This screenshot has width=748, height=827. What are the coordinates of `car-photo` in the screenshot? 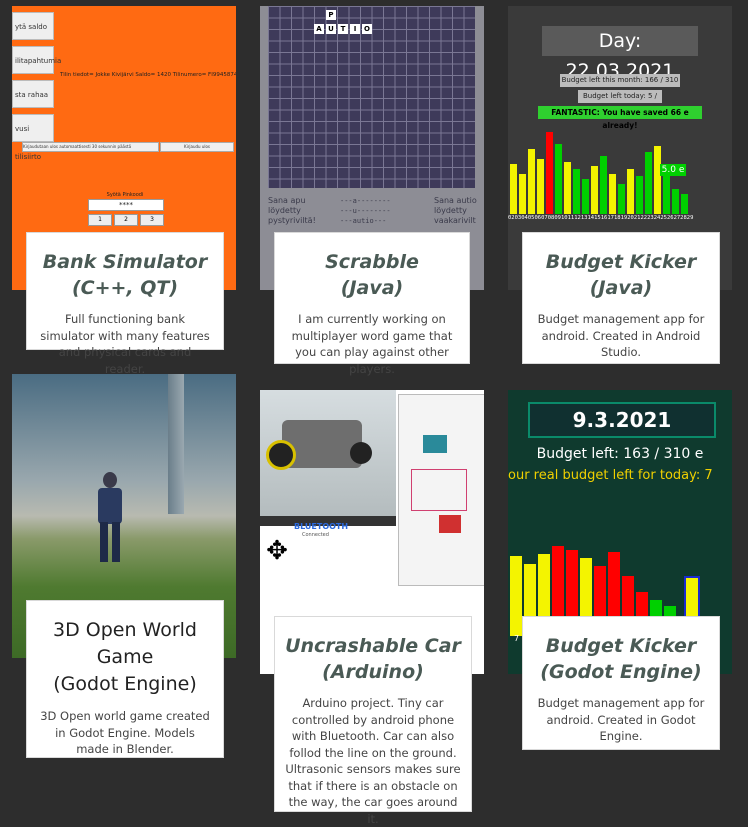 It's located at (328, 453).